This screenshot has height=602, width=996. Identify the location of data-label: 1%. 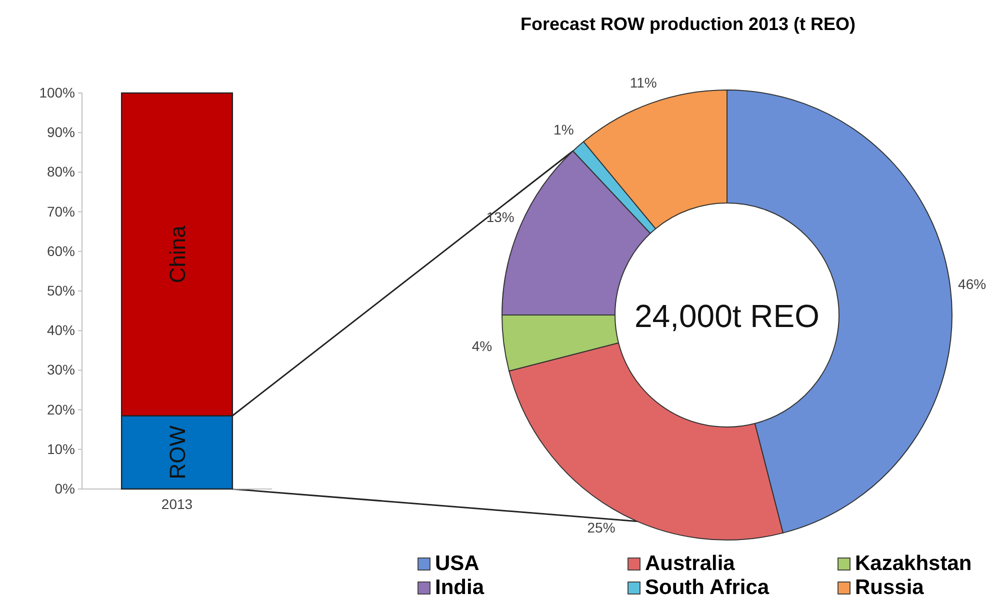
(564, 130).